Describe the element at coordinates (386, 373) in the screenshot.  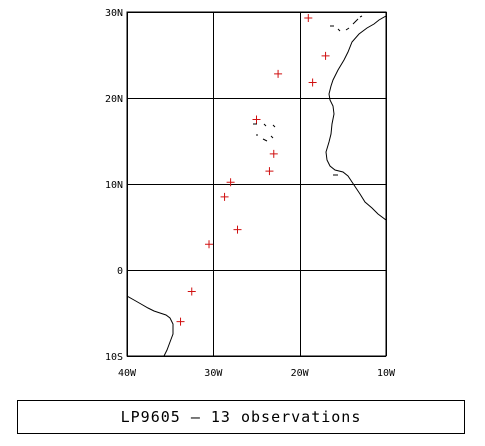
I see `lon-tick-label: 10W` at that location.